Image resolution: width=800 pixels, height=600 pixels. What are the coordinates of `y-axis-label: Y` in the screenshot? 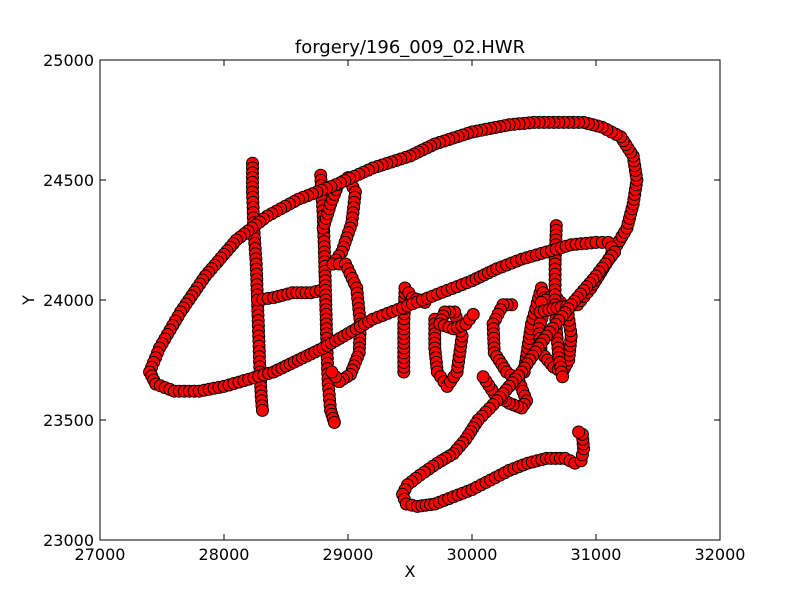 It's located at (28, 300).